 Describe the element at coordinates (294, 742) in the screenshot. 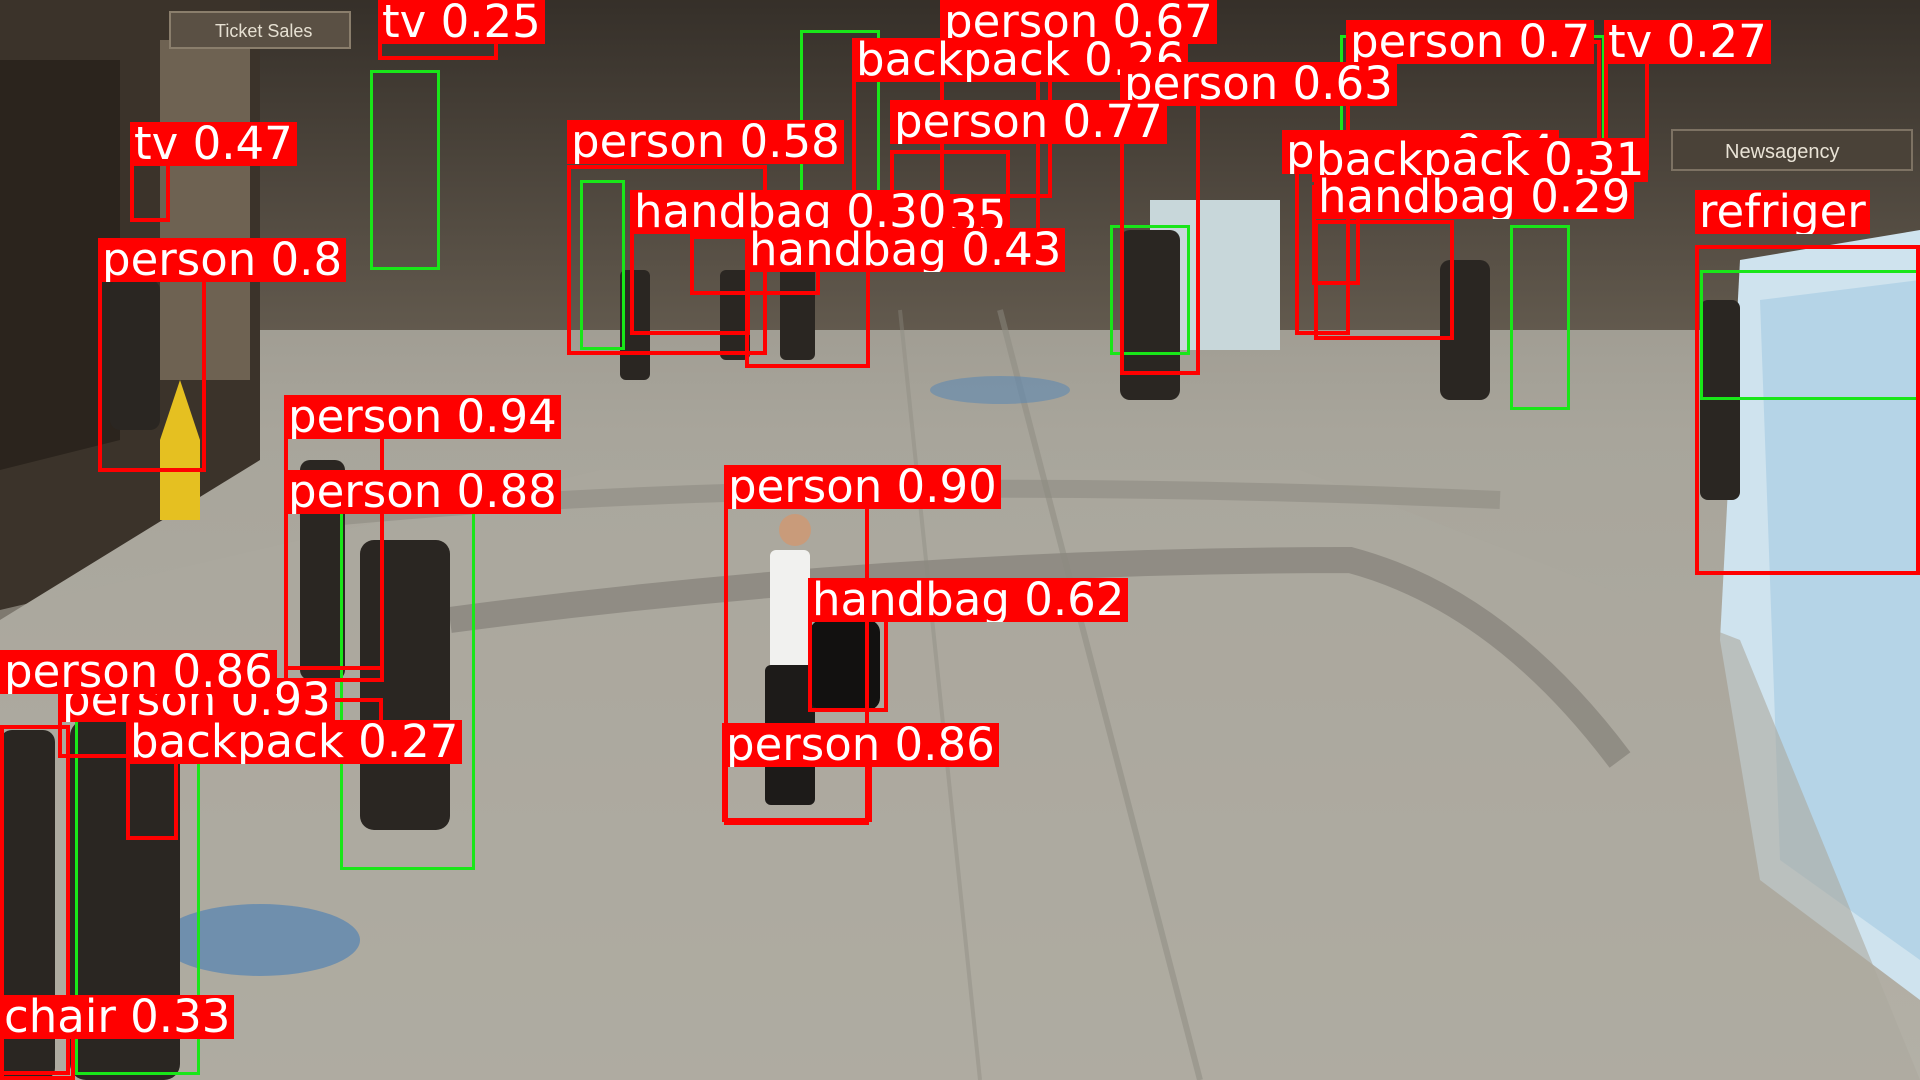

I see `detection-label: backpack 0.27` at that location.